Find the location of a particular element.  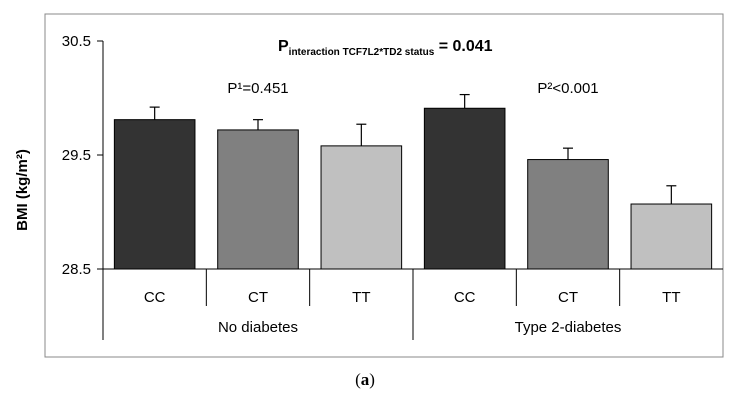

group-p-value: P²<0.001 is located at coordinates (567, 88).